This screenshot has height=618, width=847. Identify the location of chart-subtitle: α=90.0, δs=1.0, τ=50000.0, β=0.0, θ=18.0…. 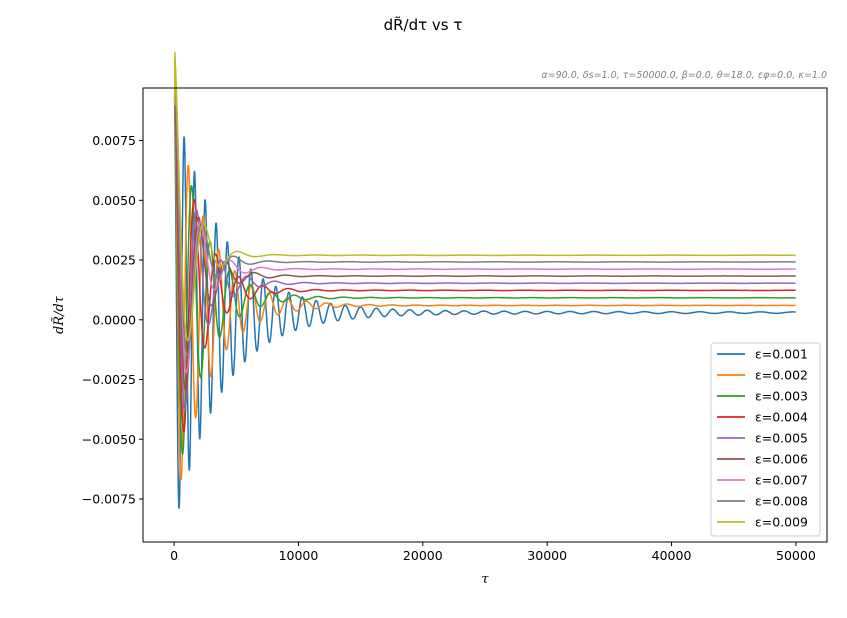
(684, 75).